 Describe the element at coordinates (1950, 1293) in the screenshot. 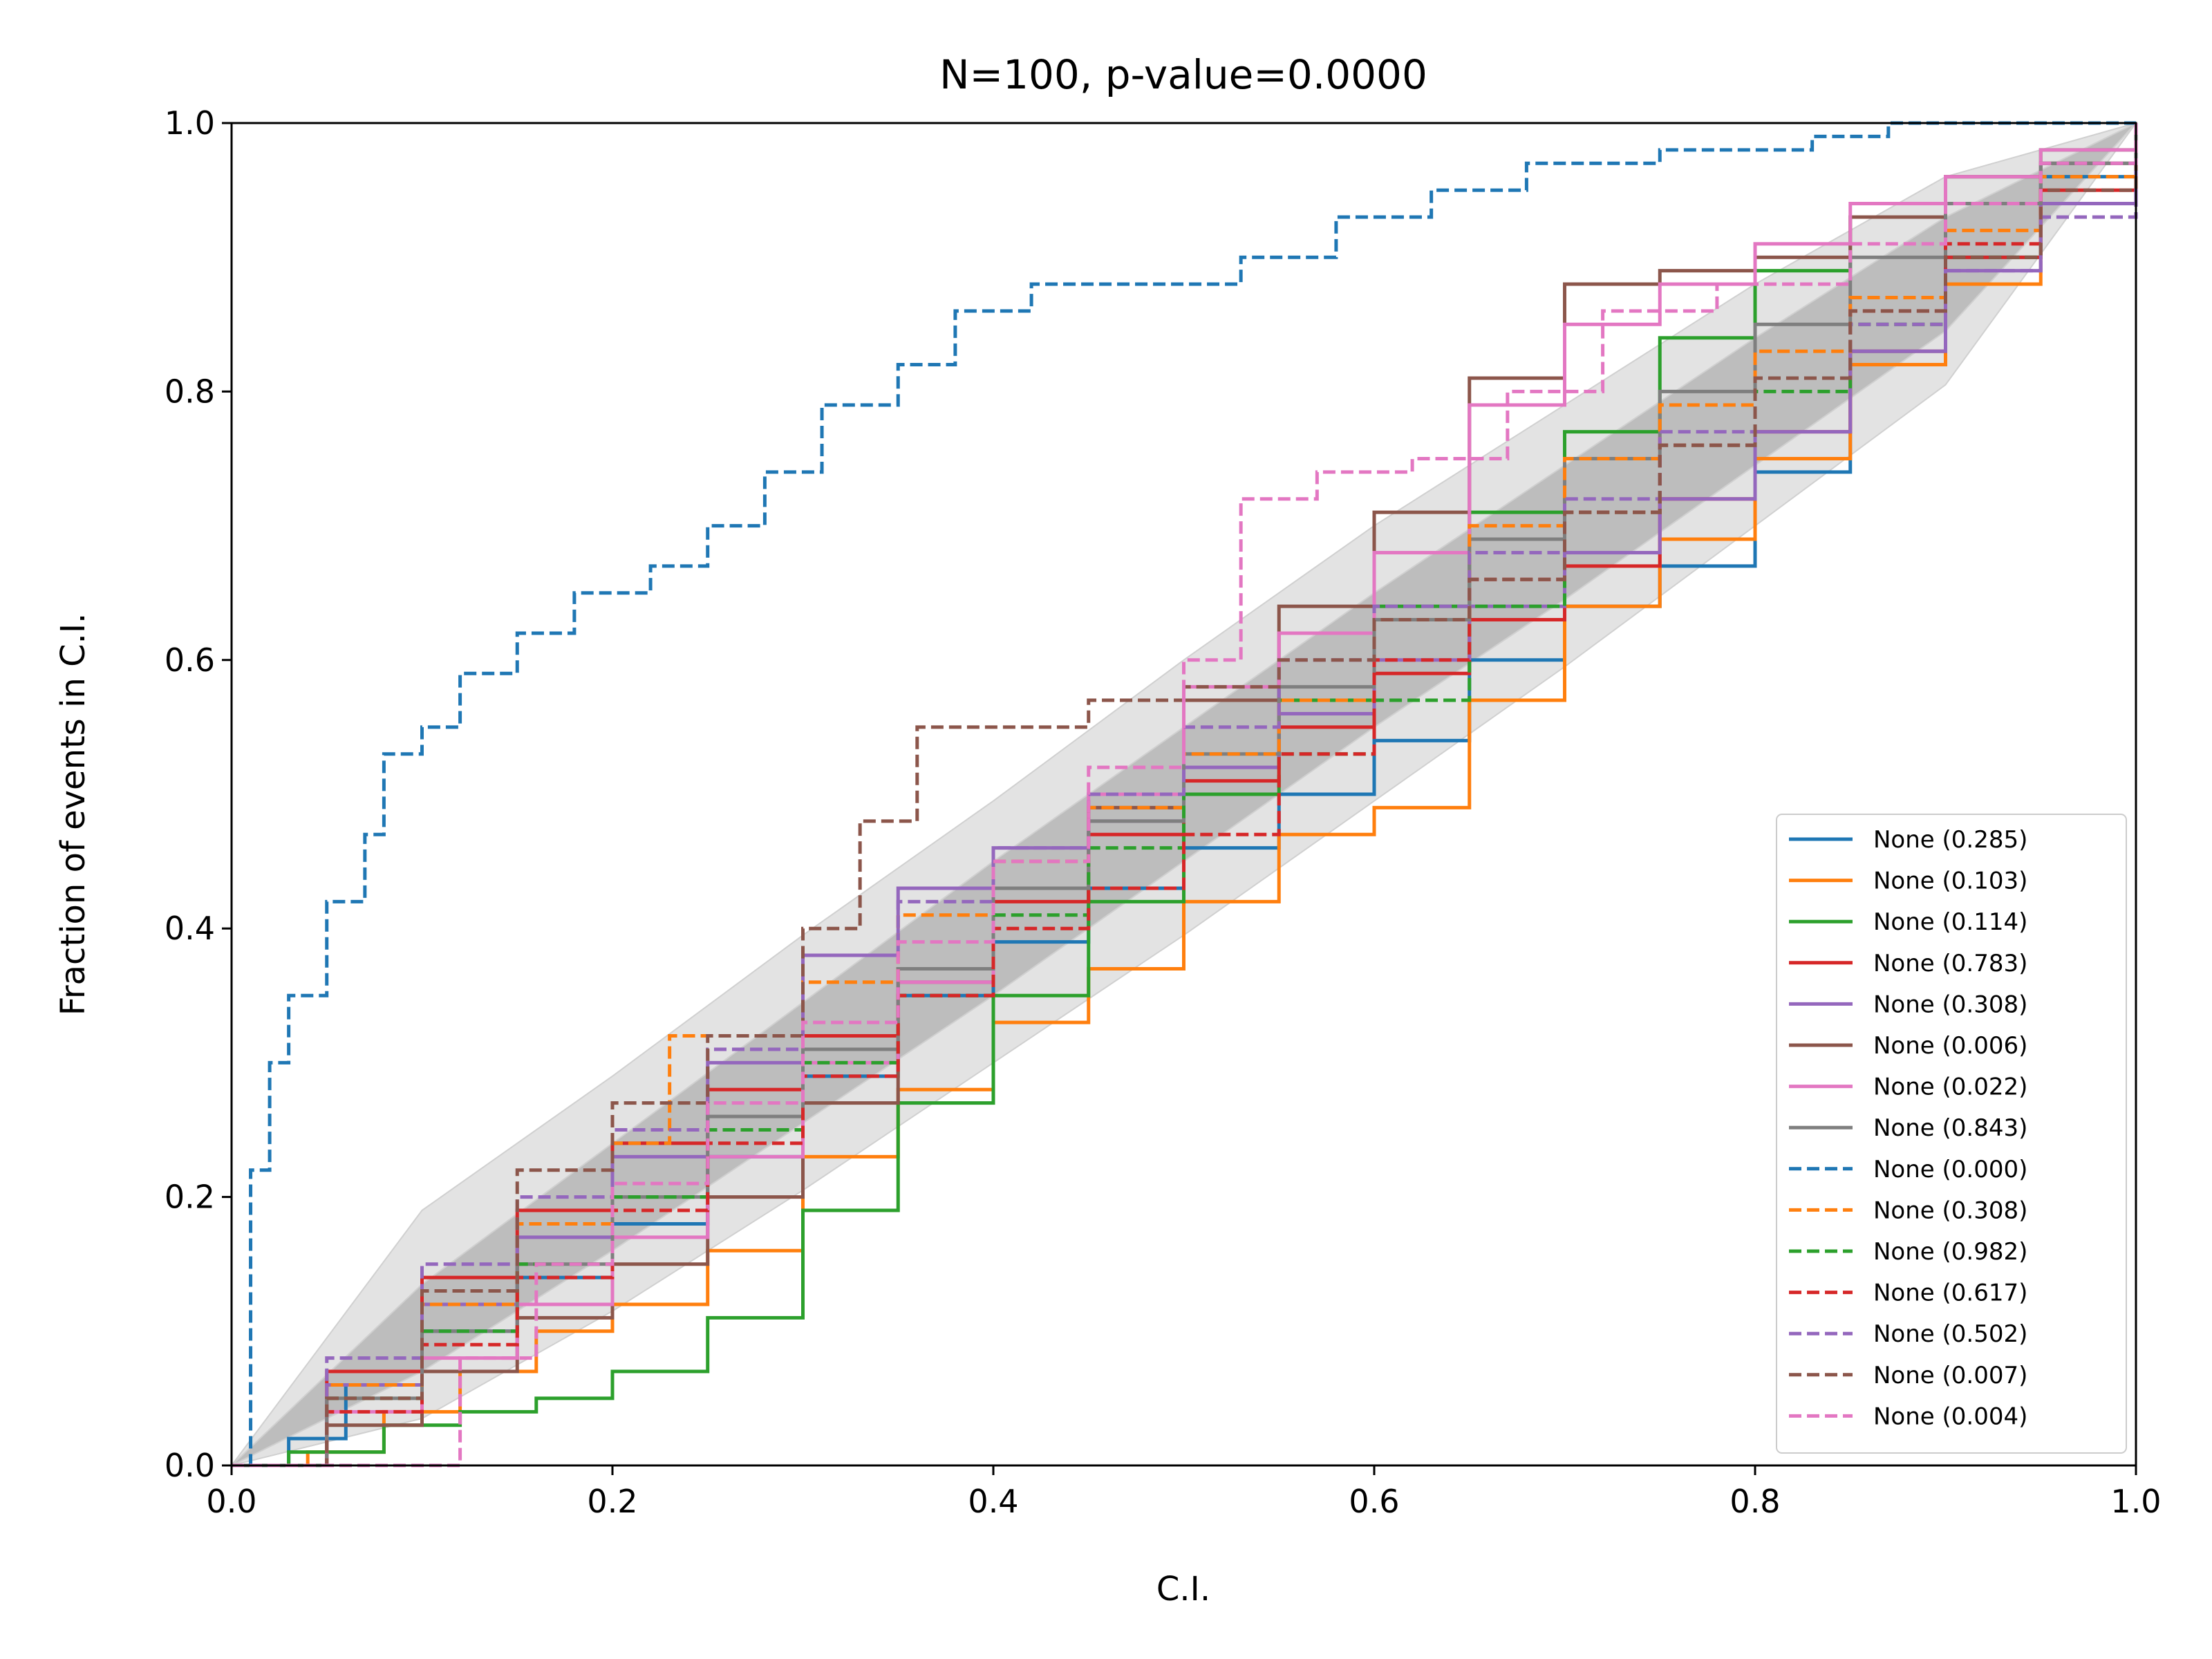

I see `legend-entry: None (0.617)` at that location.